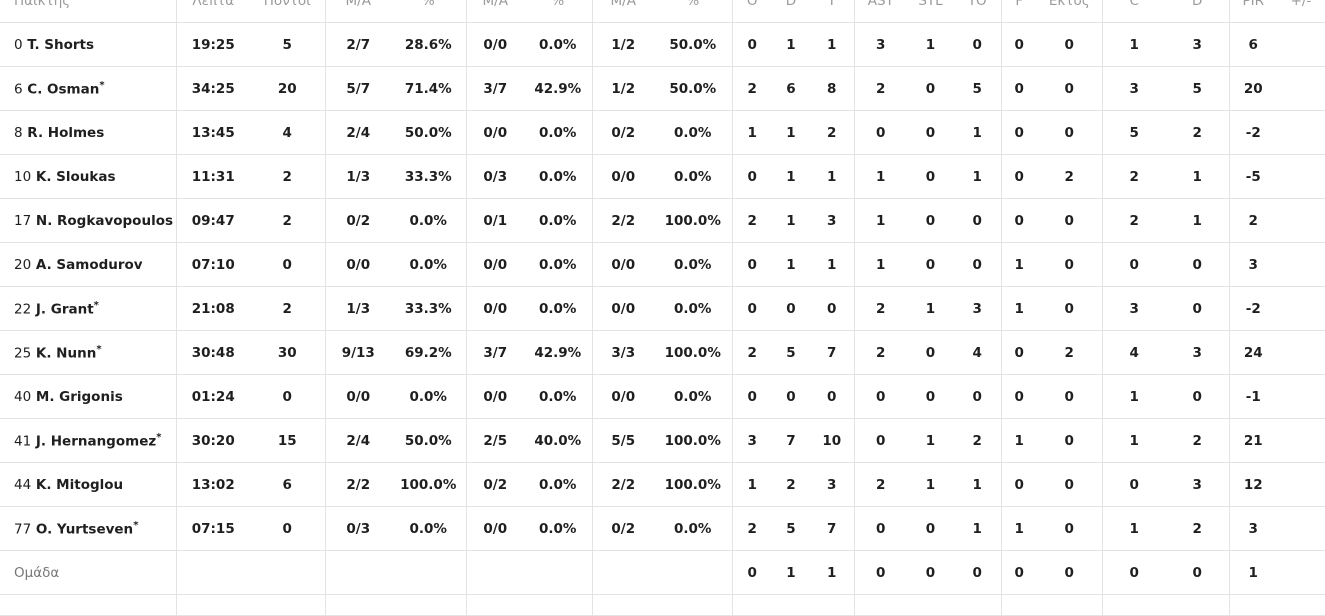 The height and width of the screenshot is (616, 1325). I want to click on stat-blocks-against: 5, so click(1198, 88).